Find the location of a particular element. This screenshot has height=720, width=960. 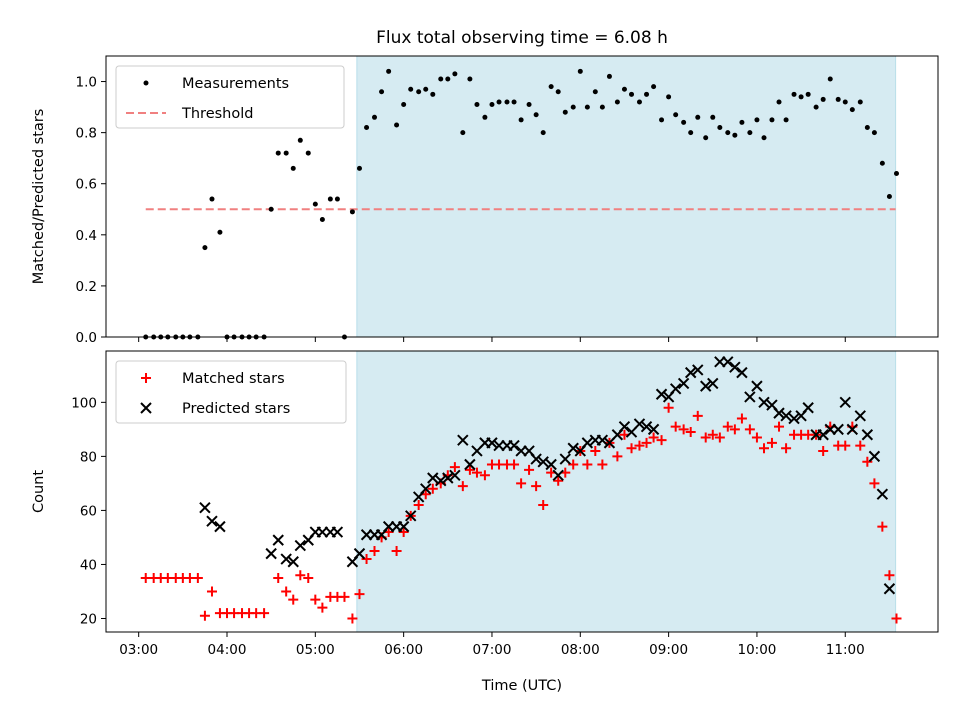

y-tick-label: 0.2 is located at coordinates (86, 287).